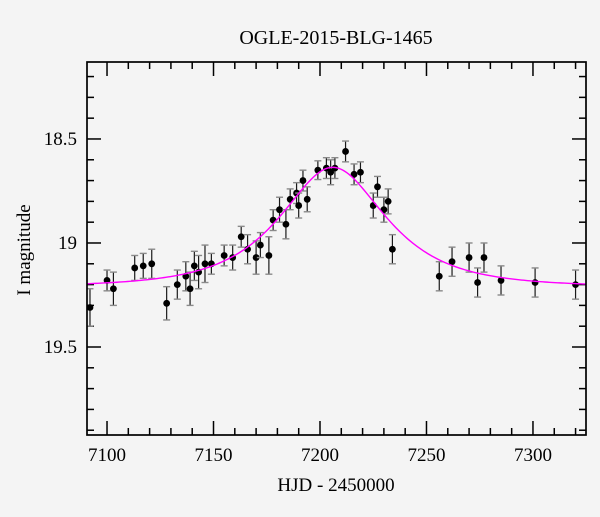 This screenshot has width=600, height=517. What do you see at coordinates (335, 38) in the screenshot?
I see `chart-title: OGLE-2015-BLG-1465` at bounding box center [335, 38].